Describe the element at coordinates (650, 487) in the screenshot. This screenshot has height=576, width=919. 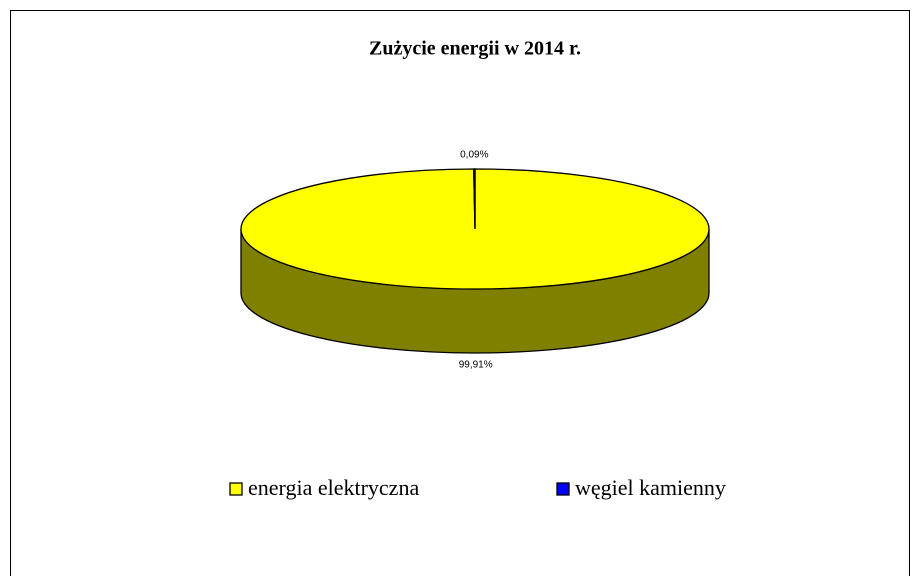
I see `legend-label: węgiel kamienny` at that location.